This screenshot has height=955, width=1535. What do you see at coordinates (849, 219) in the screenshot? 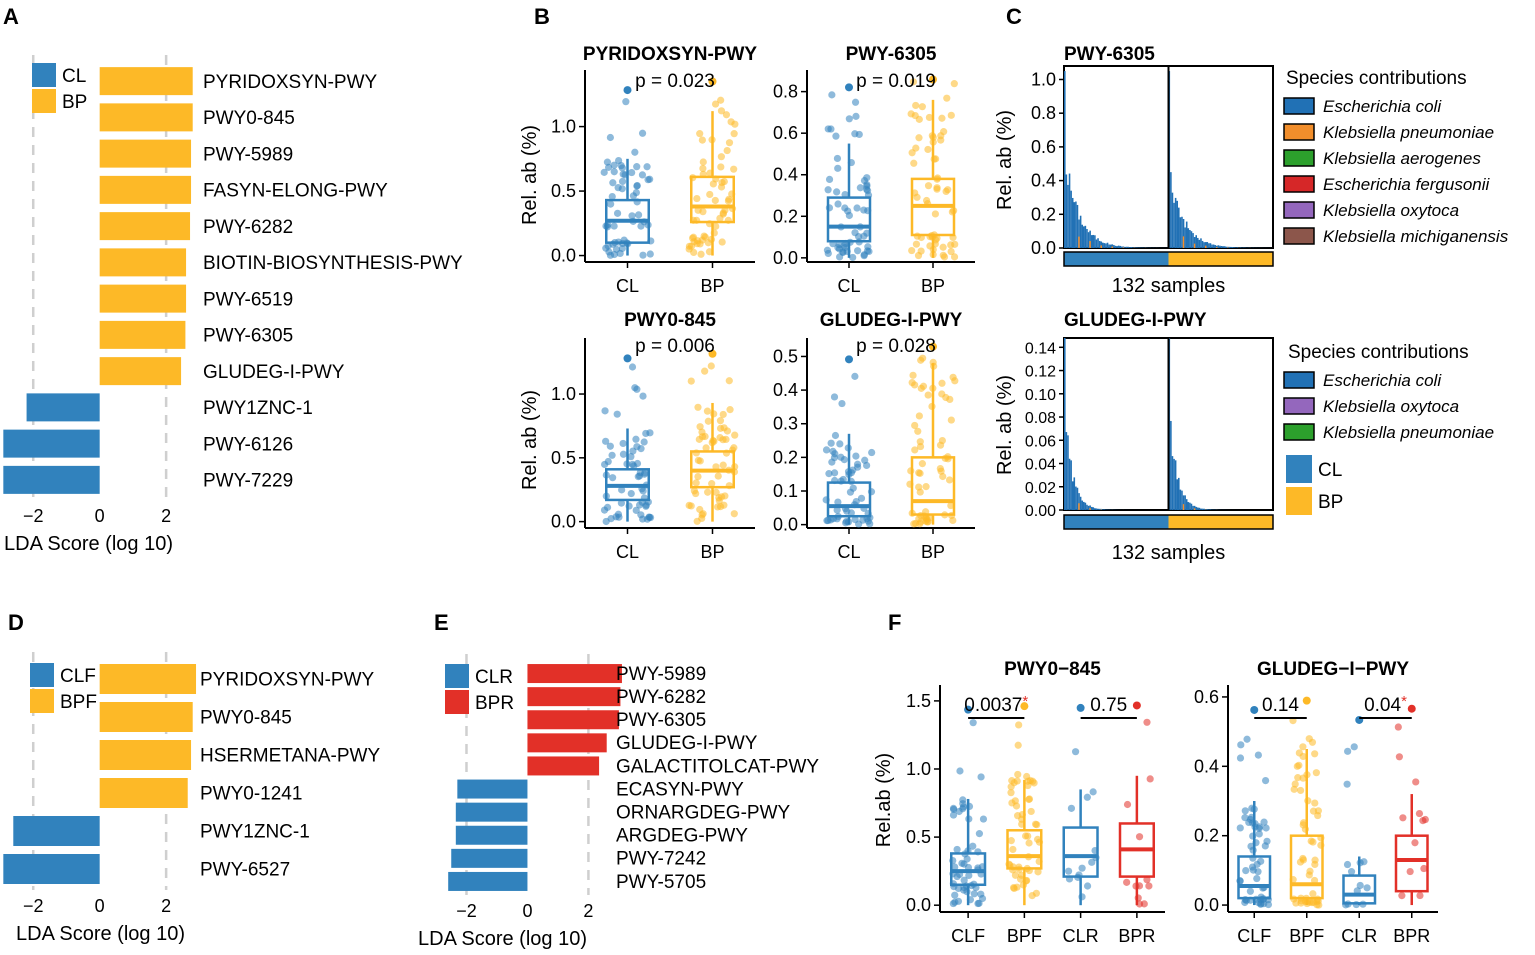
I see `box-cl` at bounding box center [849, 219].